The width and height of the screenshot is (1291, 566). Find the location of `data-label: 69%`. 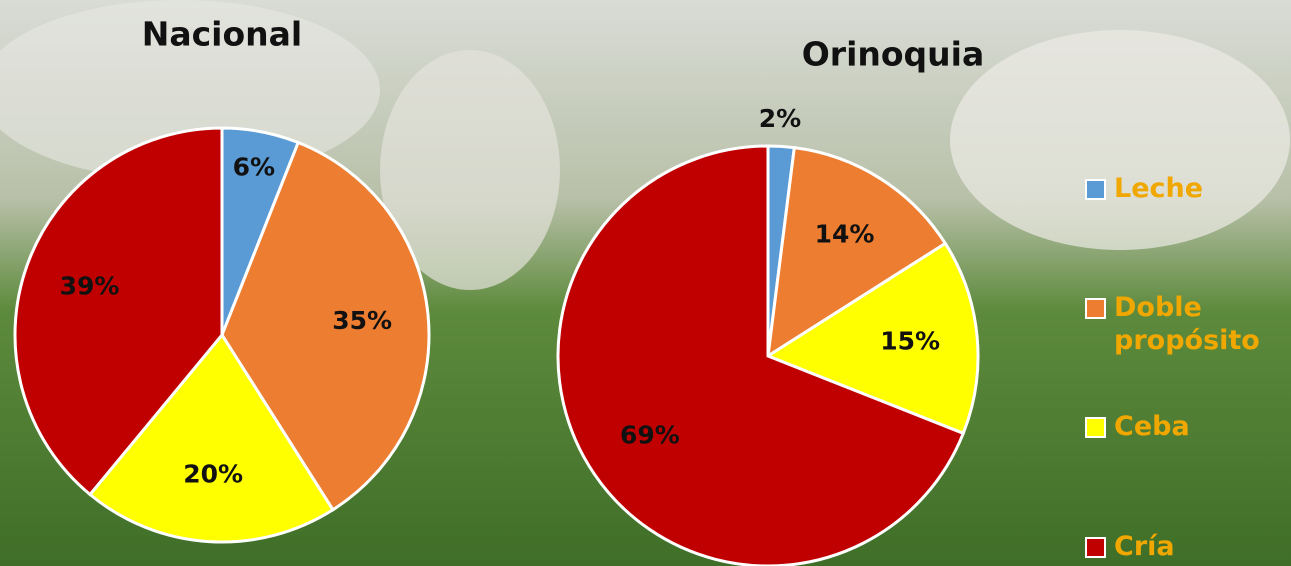

data-label: 69% is located at coordinates (650, 434).